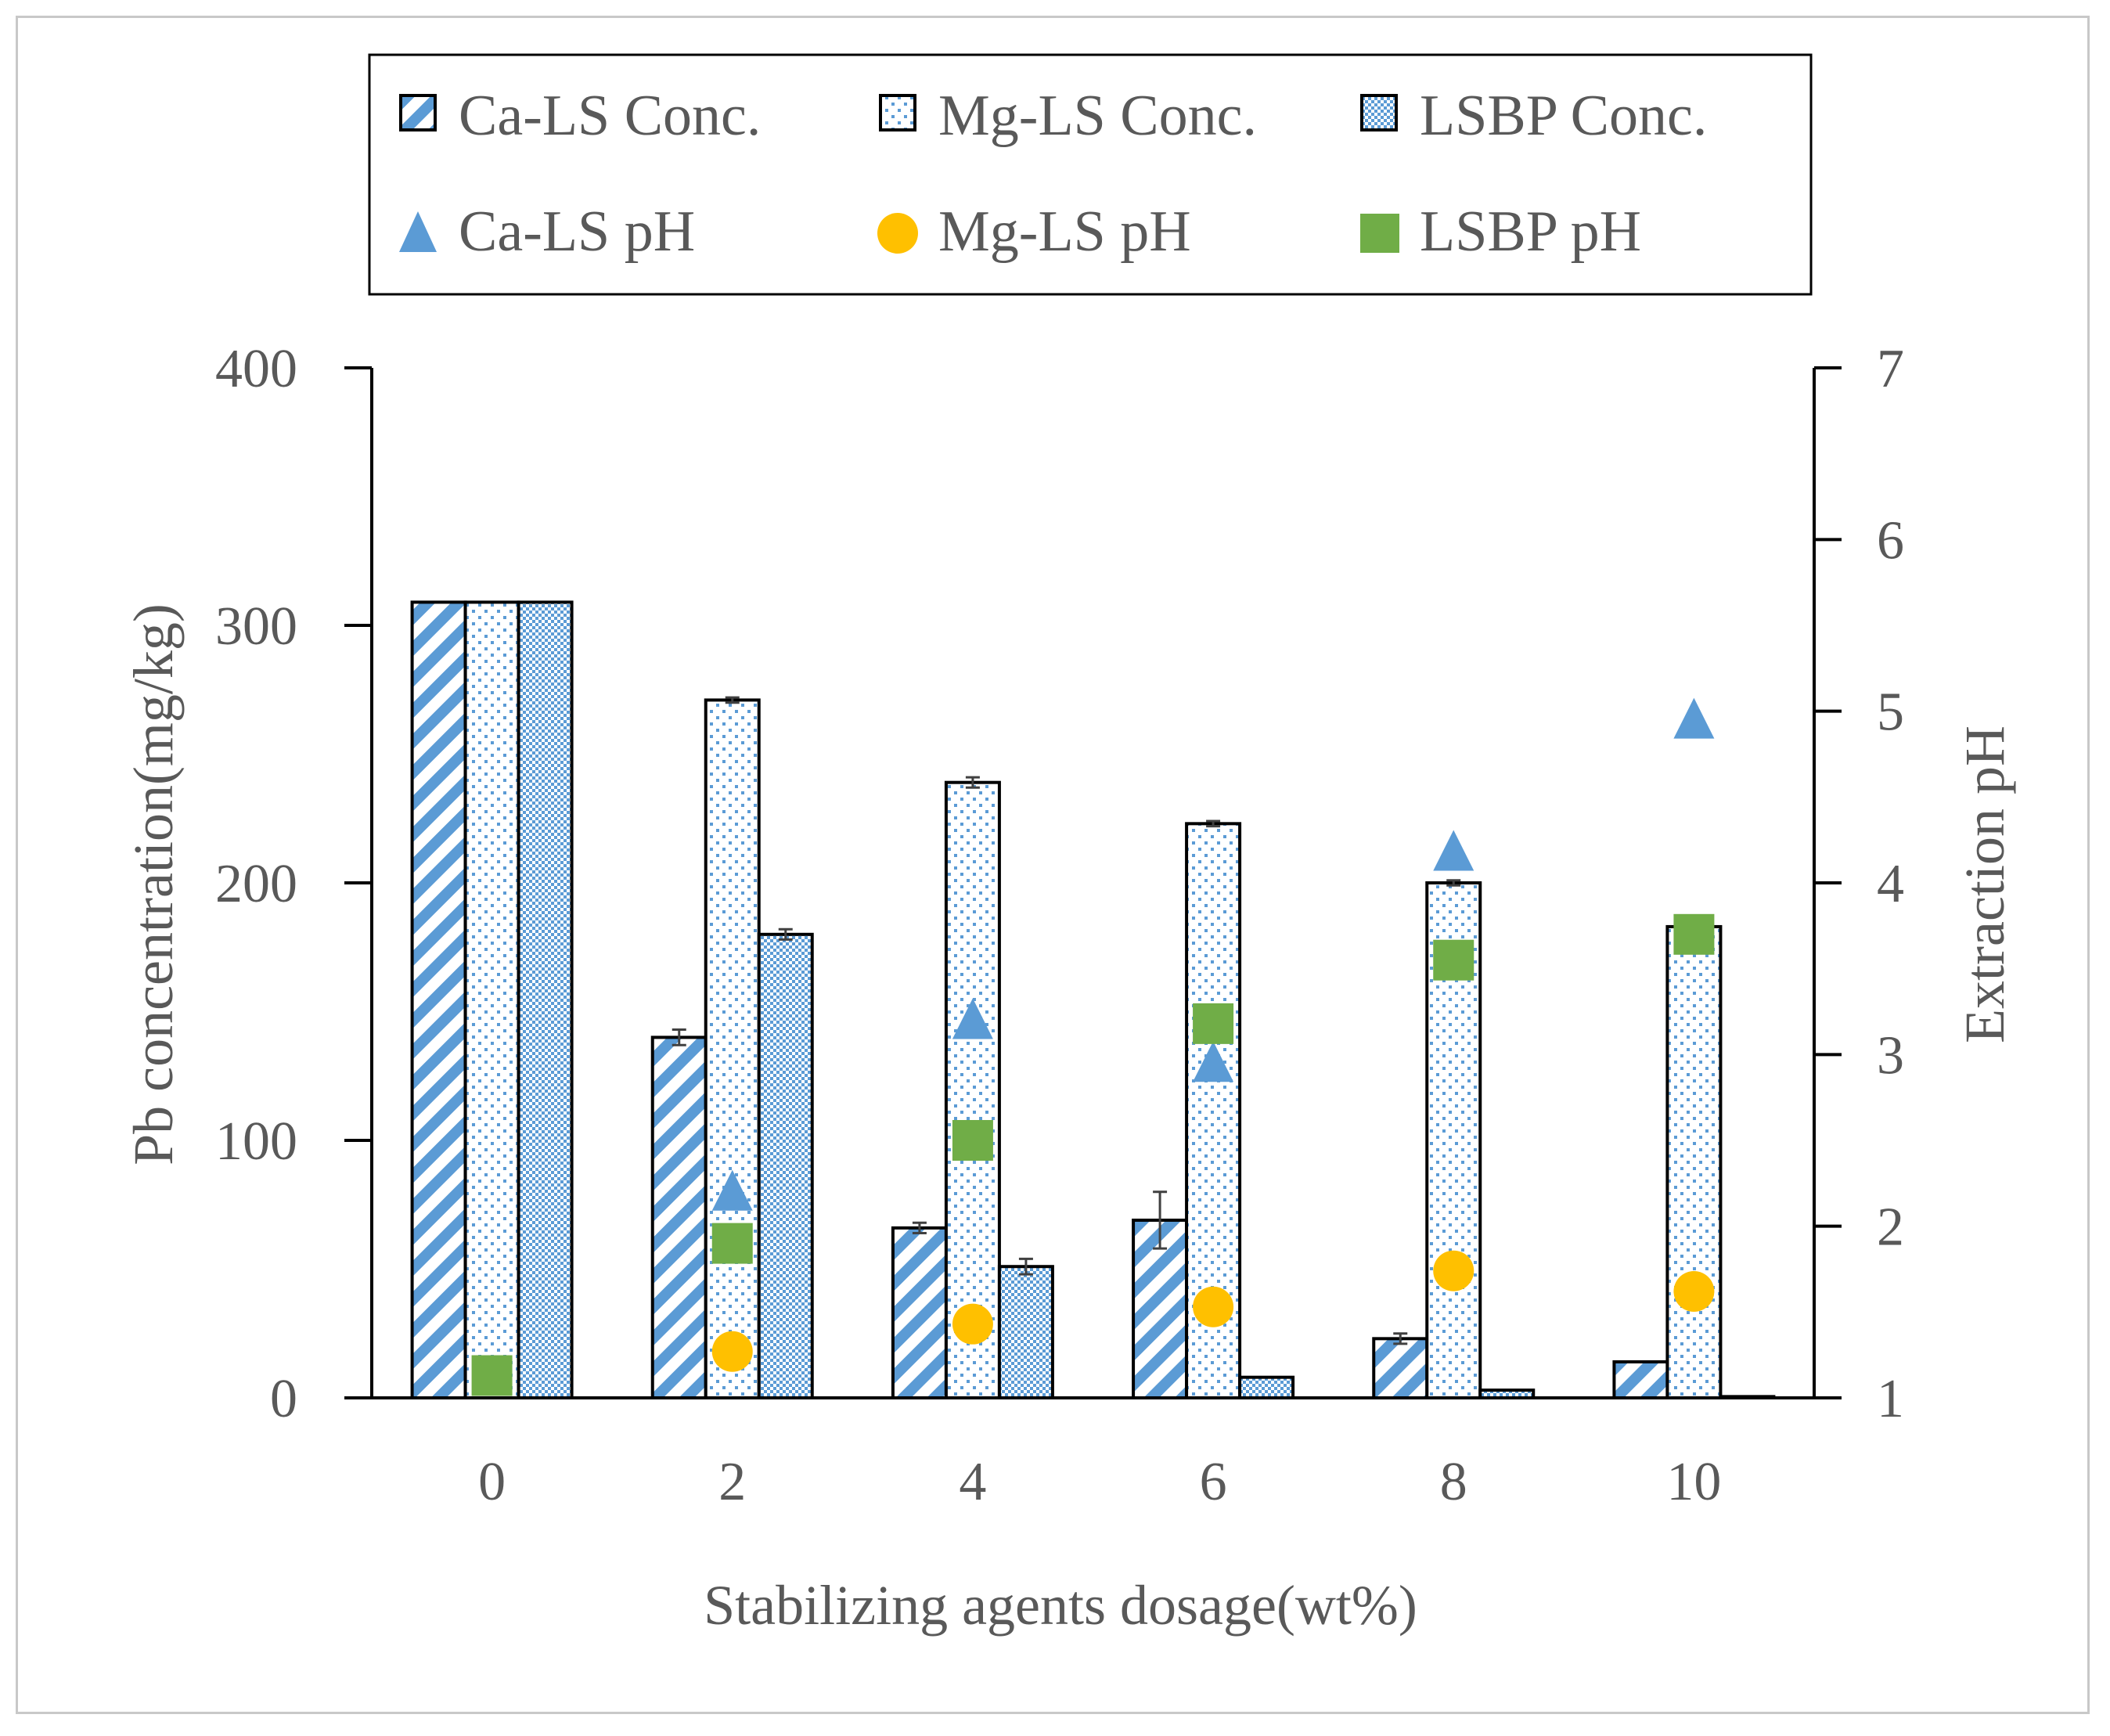 This screenshot has width=2110, height=1736. I want to click on legend-label-lsbp-conc: LSBP Conc., so click(1563, 116).